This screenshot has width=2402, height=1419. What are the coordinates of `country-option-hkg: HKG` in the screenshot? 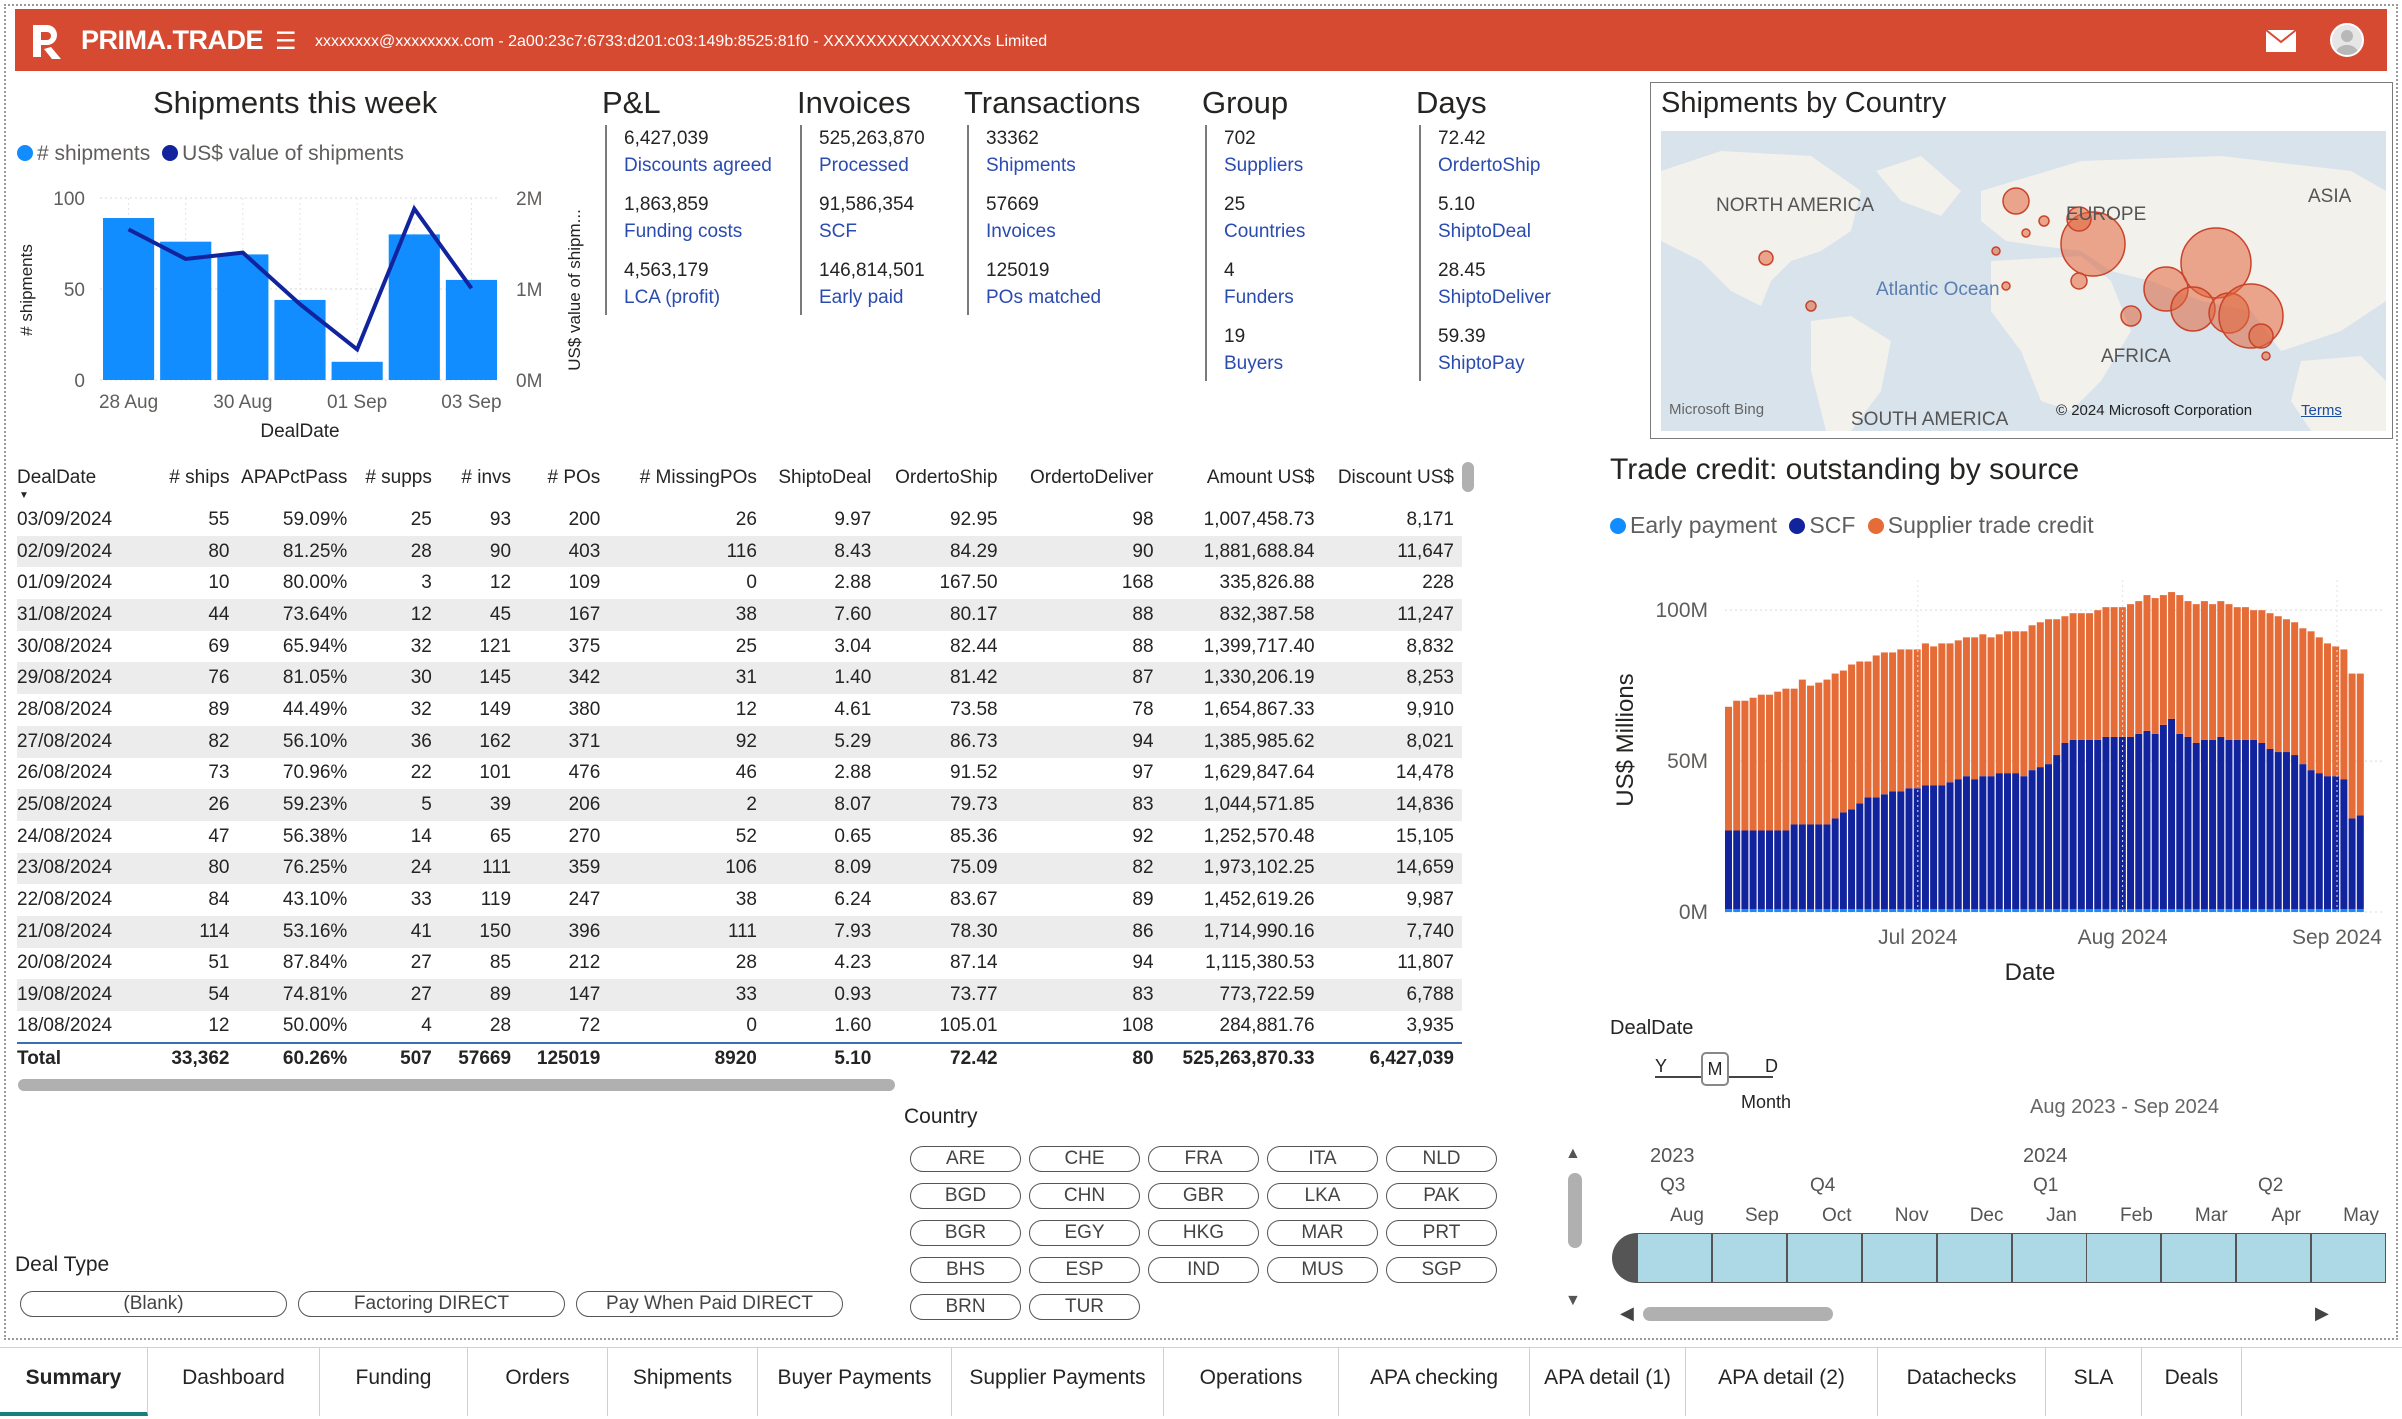 It's located at (1203, 1233).